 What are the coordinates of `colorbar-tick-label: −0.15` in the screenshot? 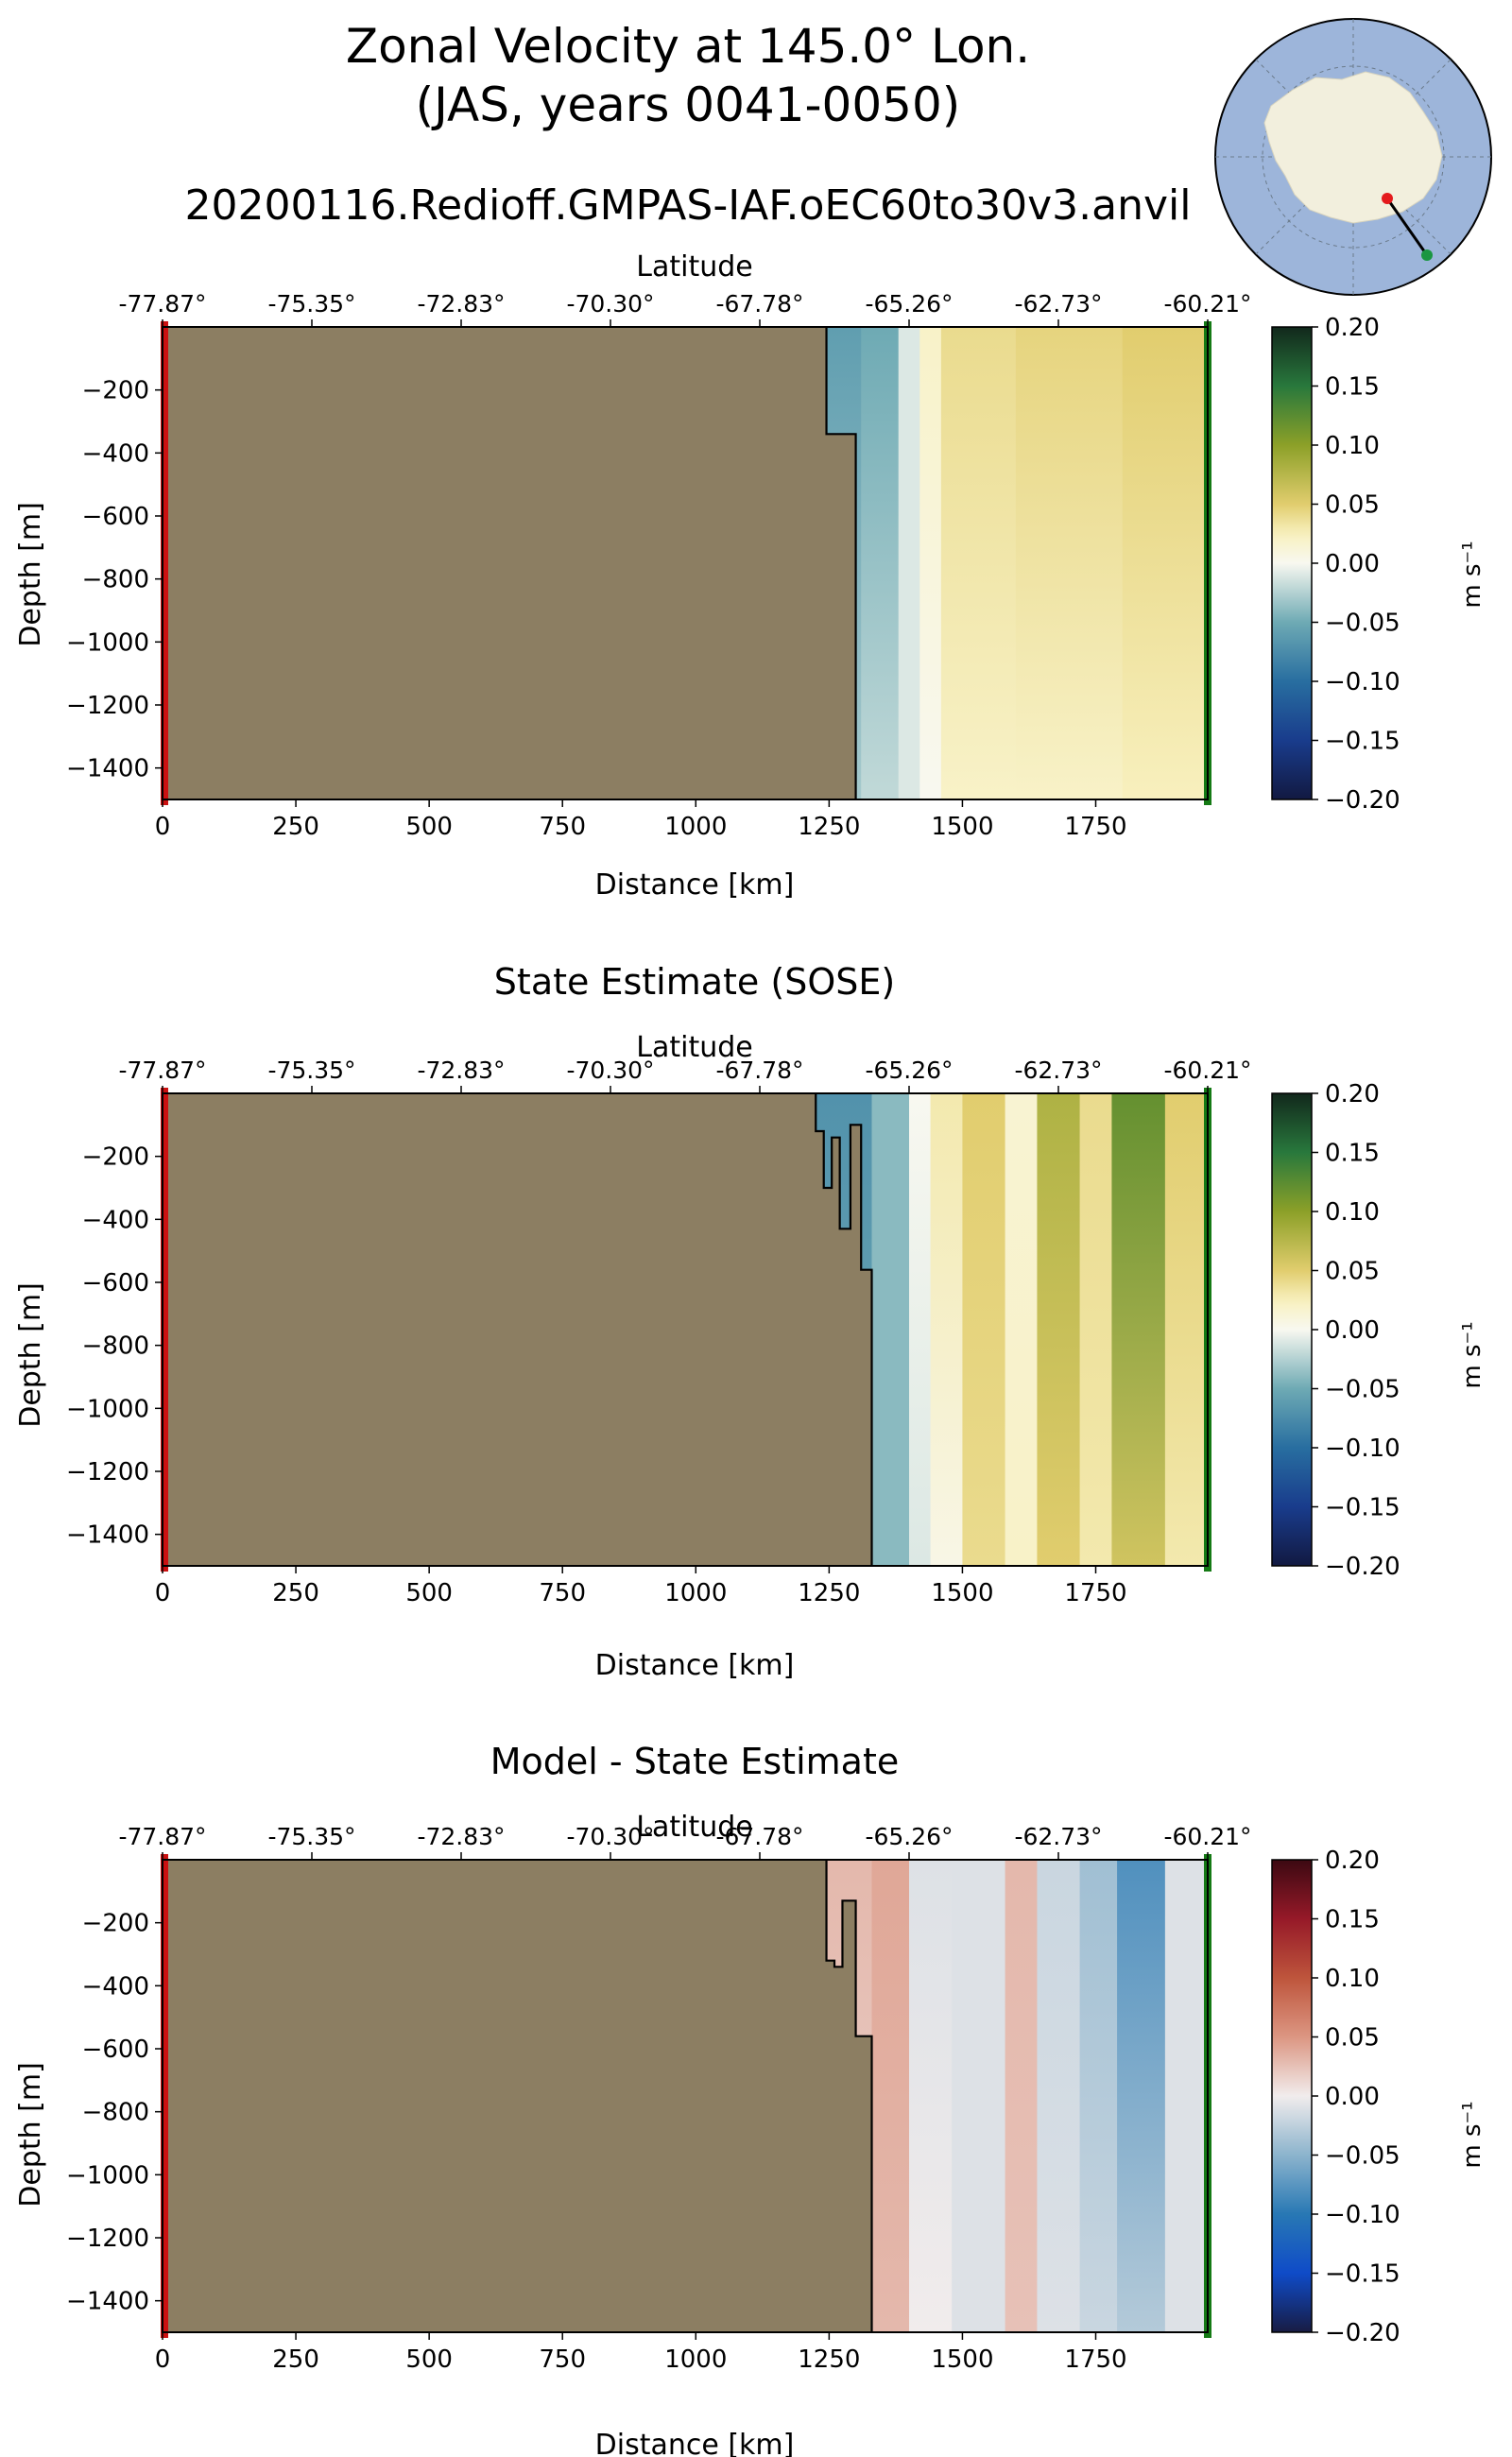 It's located at (1362, 742).